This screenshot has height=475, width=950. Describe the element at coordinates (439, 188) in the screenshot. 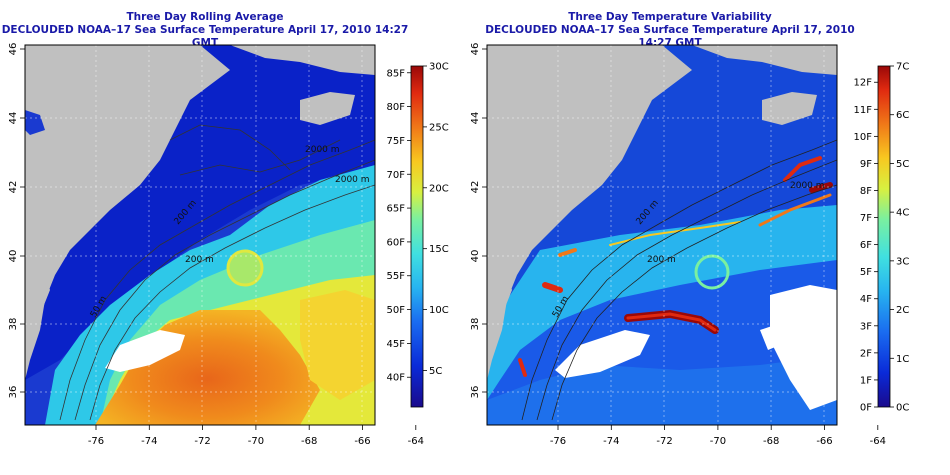

I see `colorbar-c-label: 20C` at that location.